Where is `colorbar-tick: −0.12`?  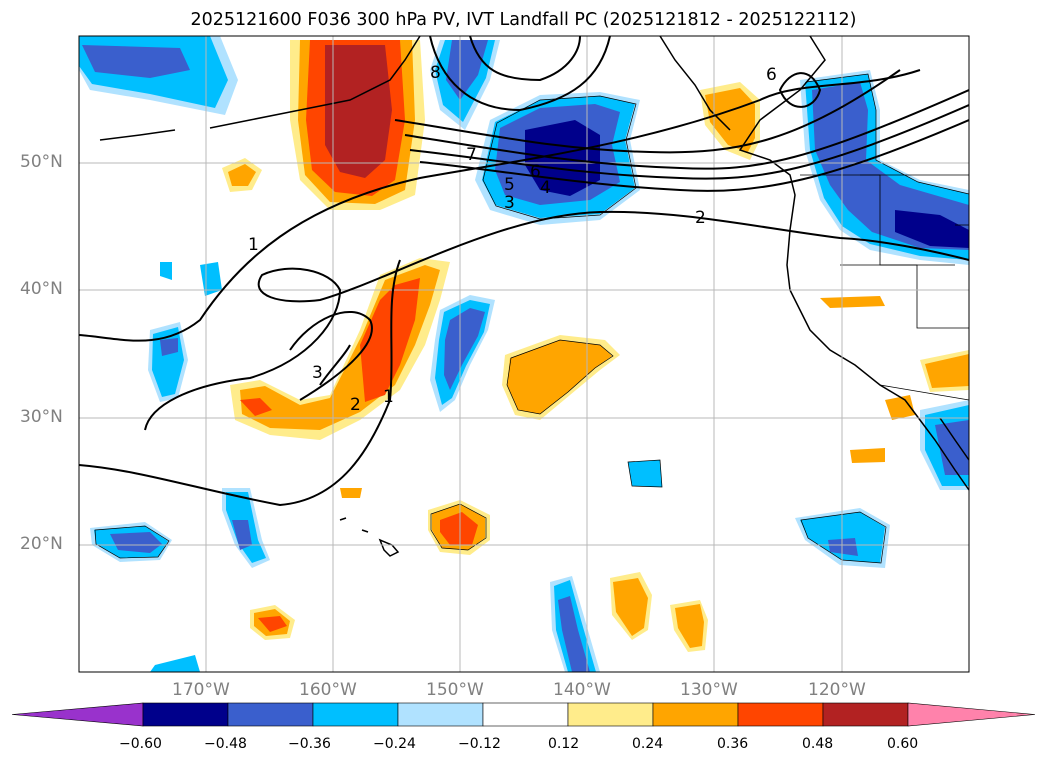
colorbar-tick: −0.12 is located at coordinates (479, 744).